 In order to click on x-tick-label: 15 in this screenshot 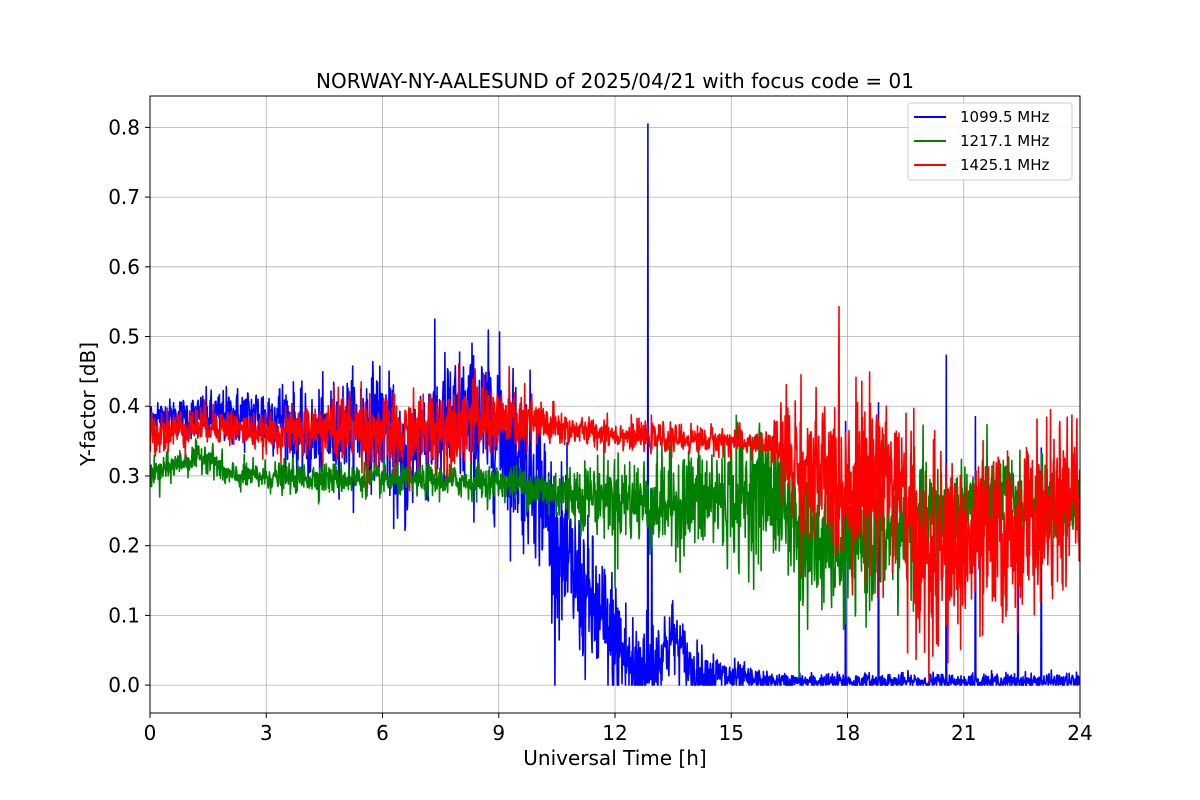, I will do `click(731, 733)`.